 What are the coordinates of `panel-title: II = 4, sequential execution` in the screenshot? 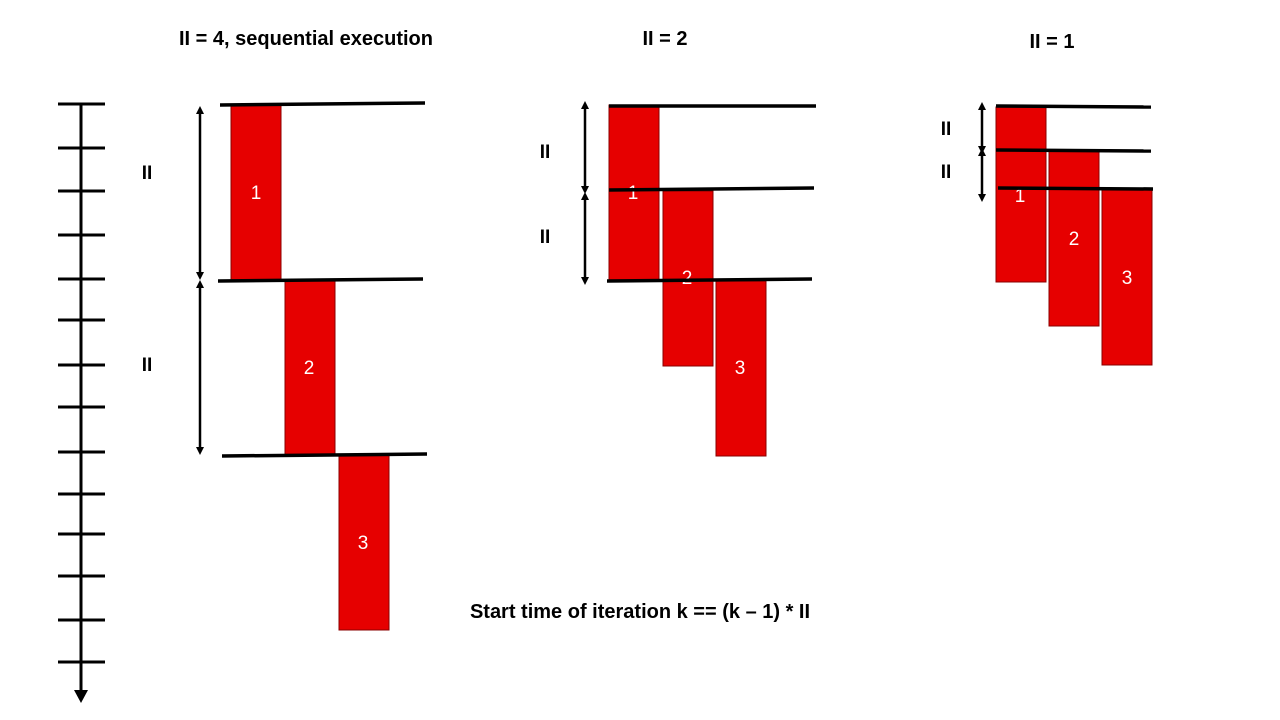 It's located at (306, 39).